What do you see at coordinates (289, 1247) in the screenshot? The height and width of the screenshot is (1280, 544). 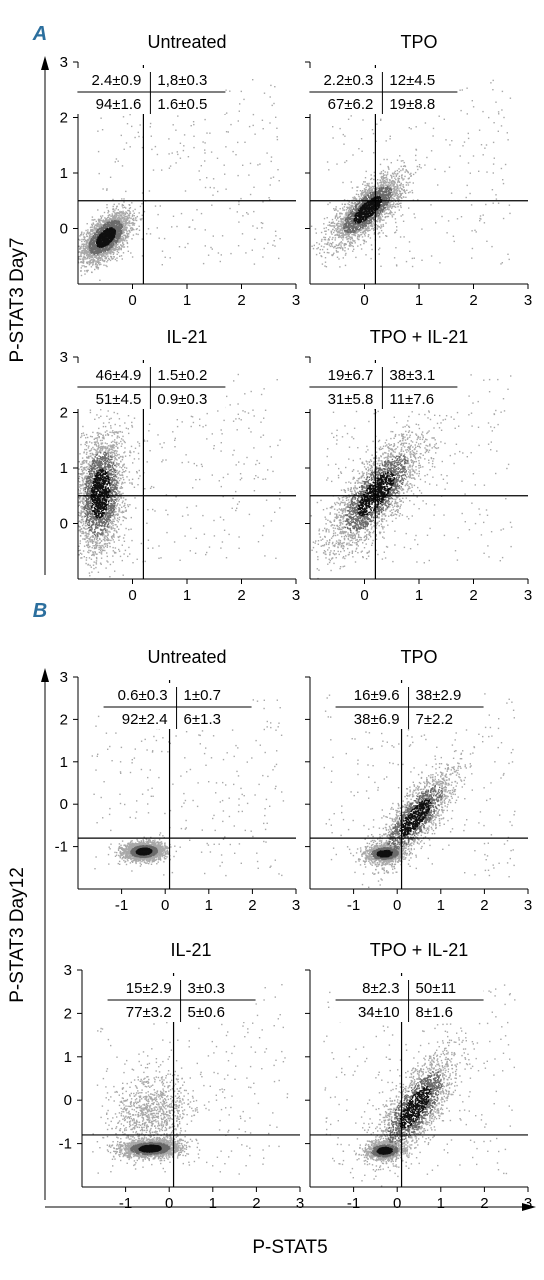 I see `x-axis-title: P-STAT5` at bounding box center [289, 1247].